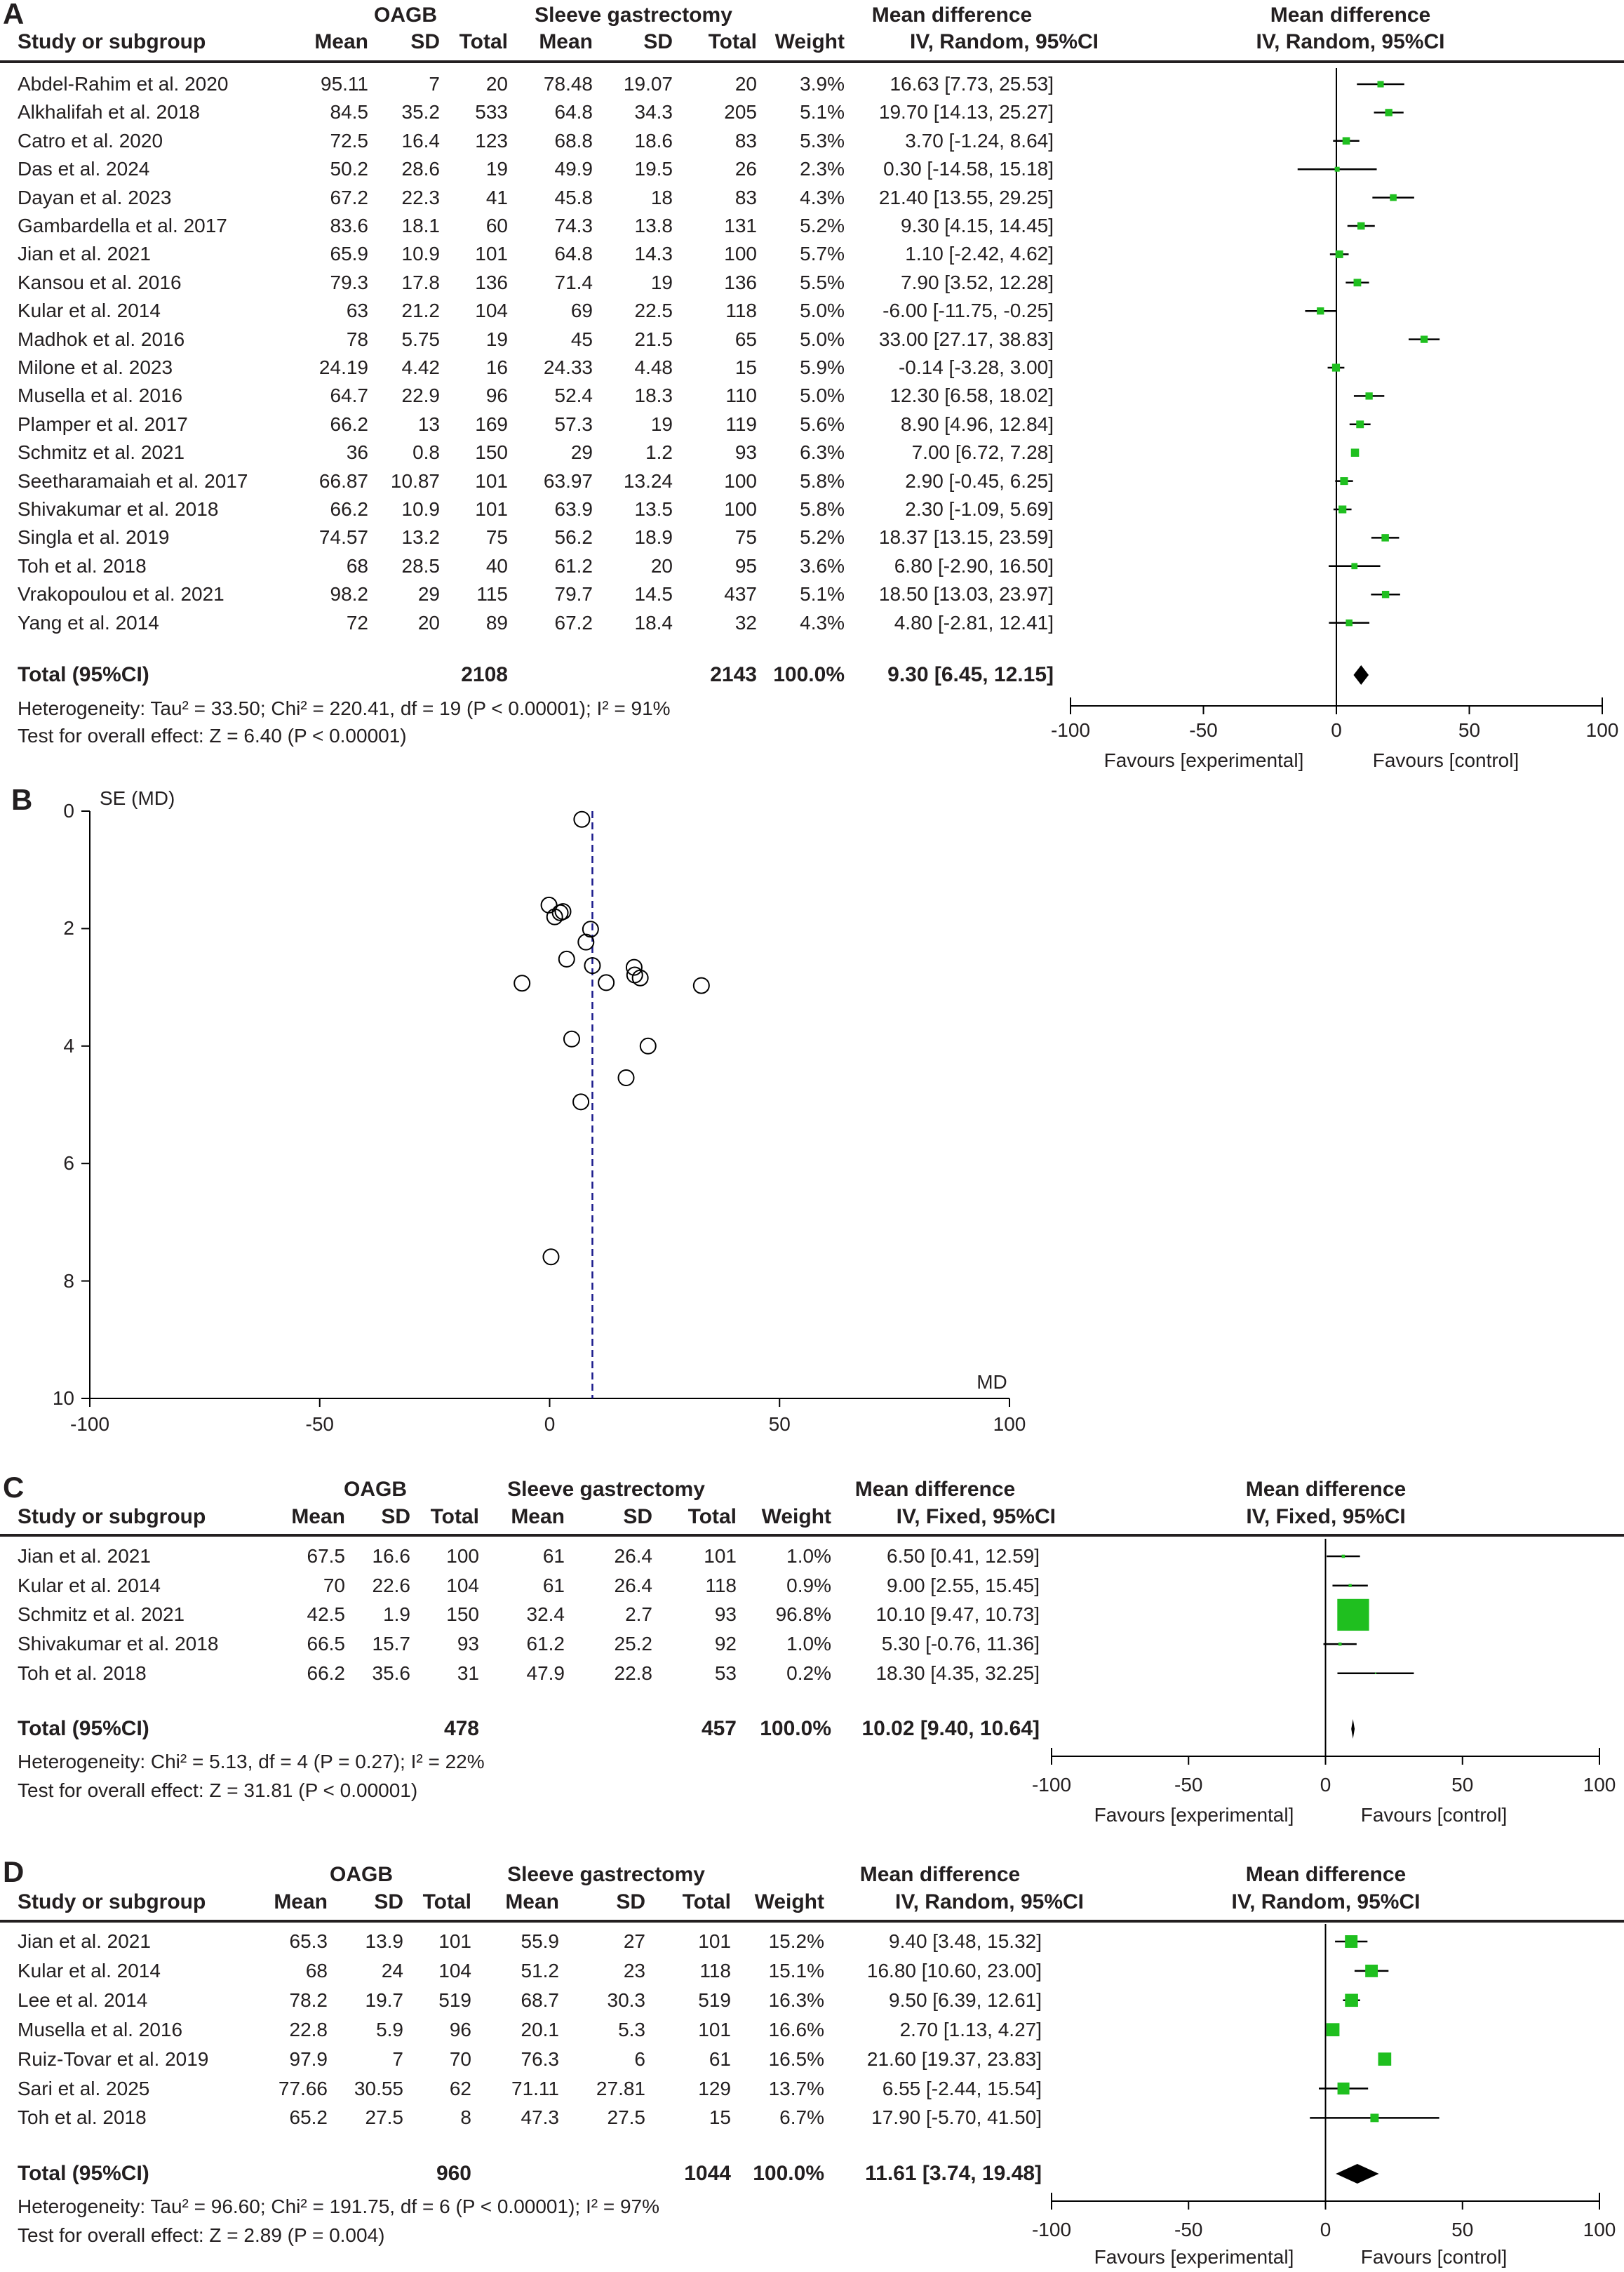 Image resolution: width=1624 pixels, height=2272 pixels. I want to click on exp-sd: 4.42, so click(421, 367).